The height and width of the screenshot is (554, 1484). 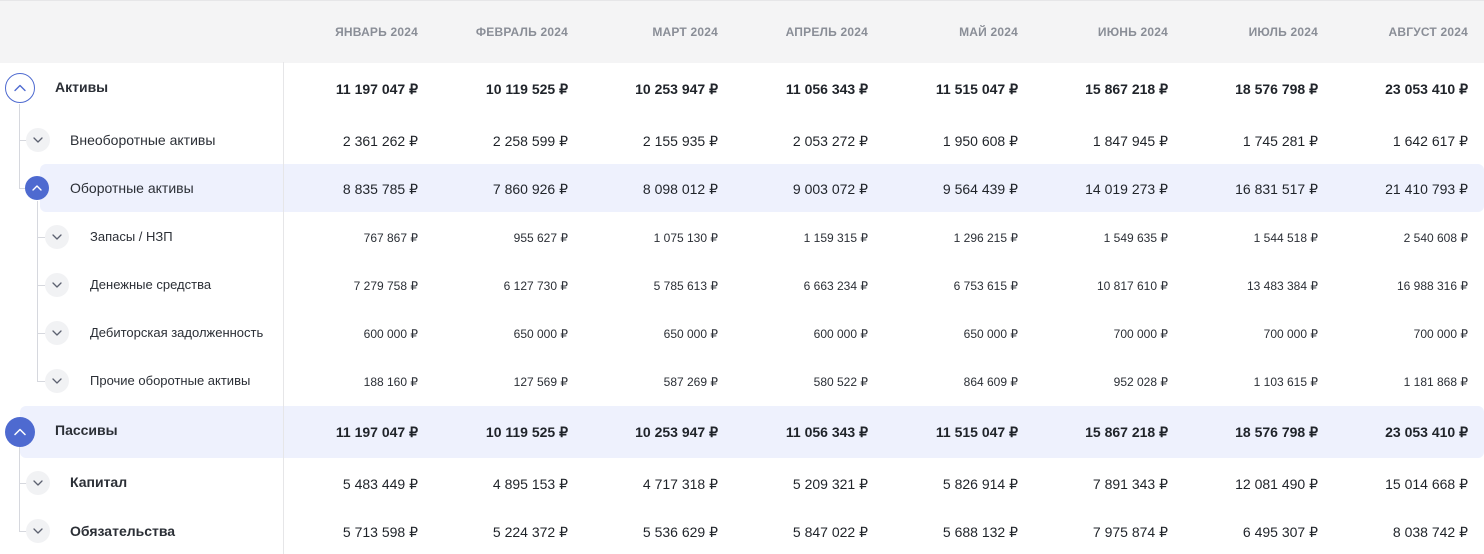 What do you see at coordinates (980, 189) in the screenshot?
I see `value-cell: 9 564 439 ₽` at bounding box center [980, 189].